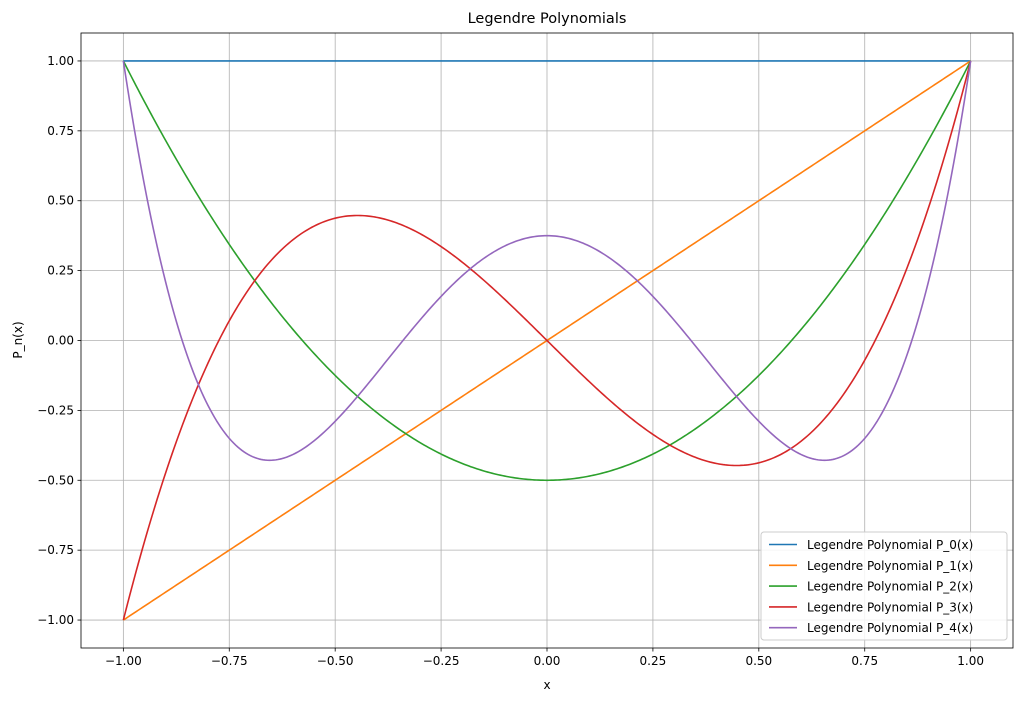  What do you see at coordinates (18, 339) in the screenshot?
I see `y-axis-label: P_n(x)` at bounding box center [18, 339].